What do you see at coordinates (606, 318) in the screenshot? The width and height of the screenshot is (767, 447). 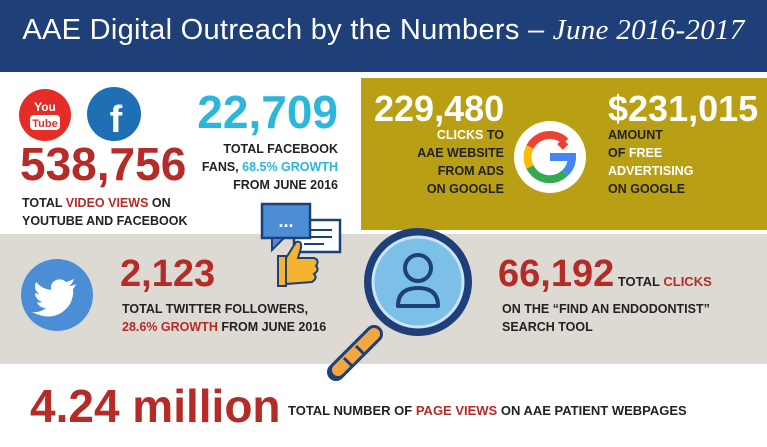 I see `search-clicks-label: on the “Find an Endodontist” search tool` at bounding box center [606, 318].